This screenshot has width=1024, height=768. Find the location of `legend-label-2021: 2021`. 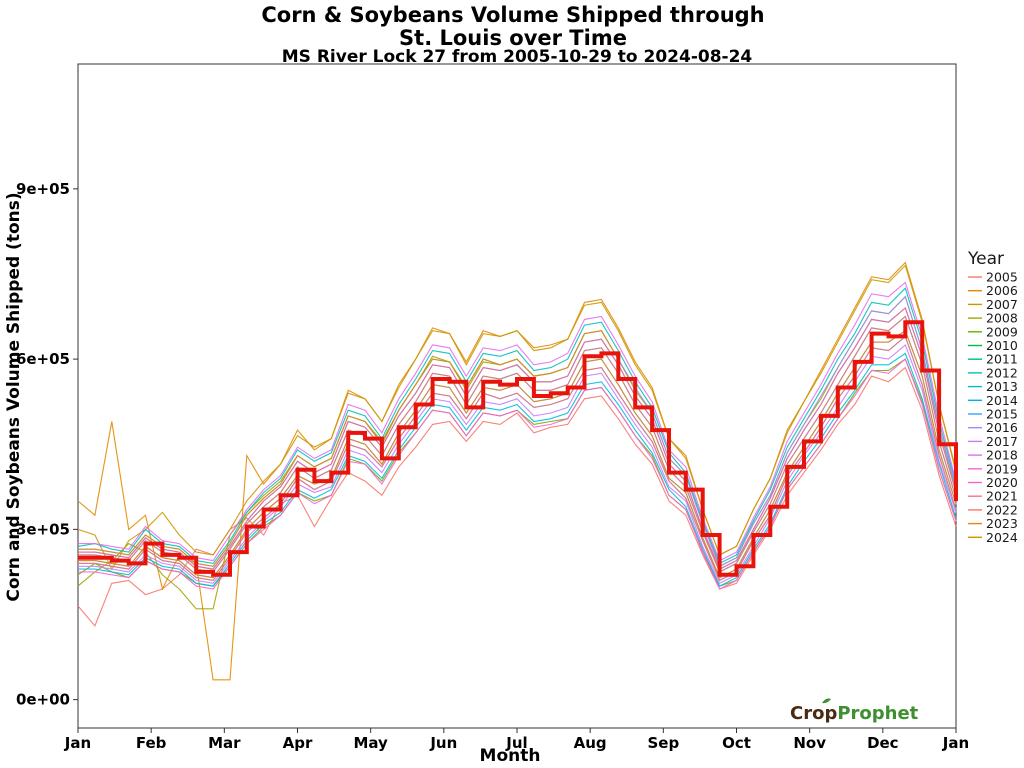

legend-label-2021: 2021 is located at coordinates (1002, 496).